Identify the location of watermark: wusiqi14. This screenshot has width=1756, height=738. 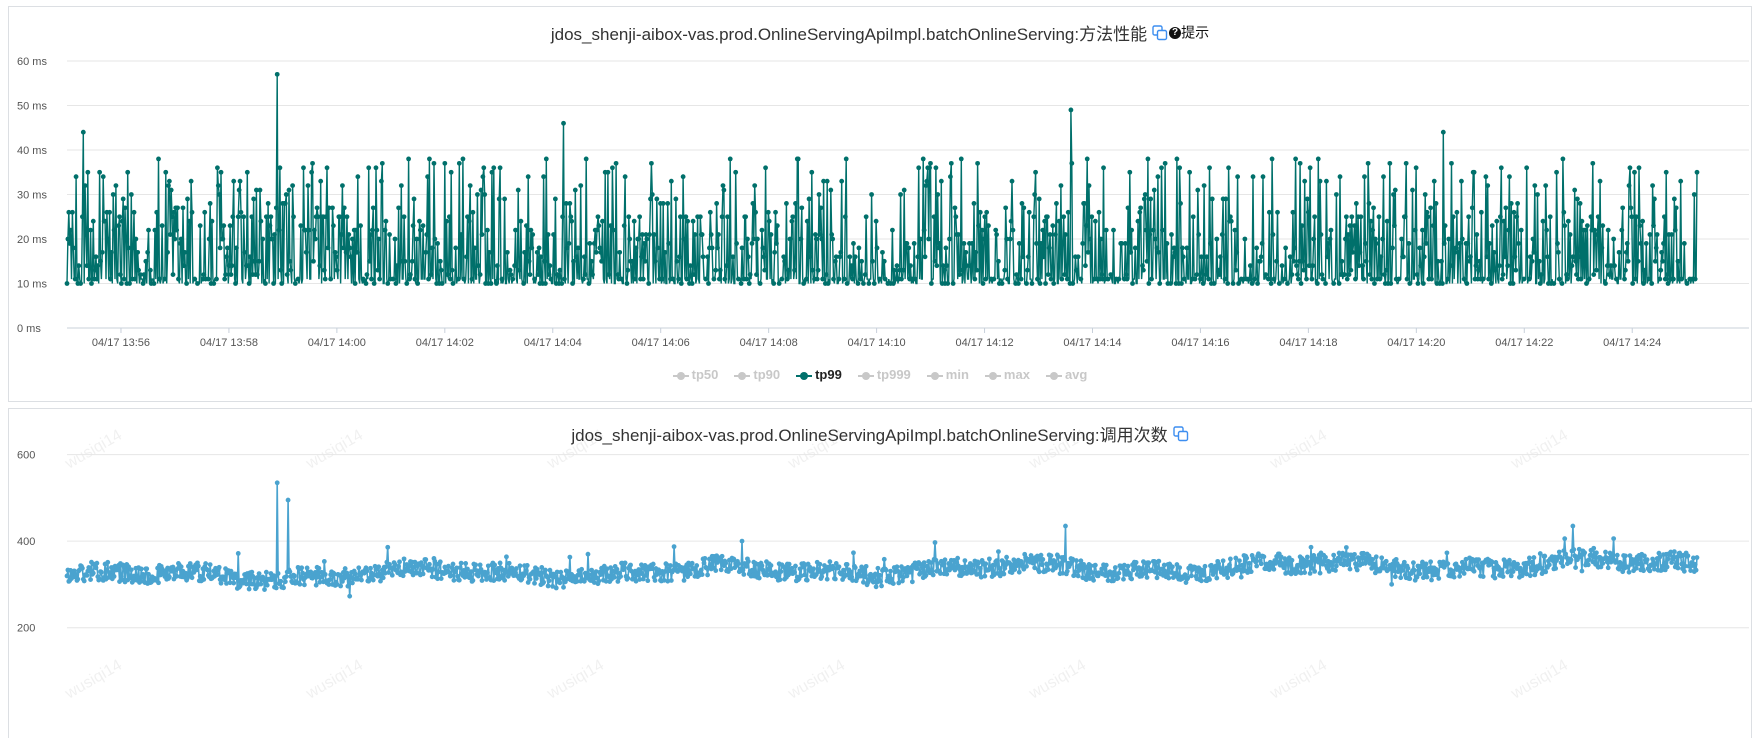
(1298, 680).